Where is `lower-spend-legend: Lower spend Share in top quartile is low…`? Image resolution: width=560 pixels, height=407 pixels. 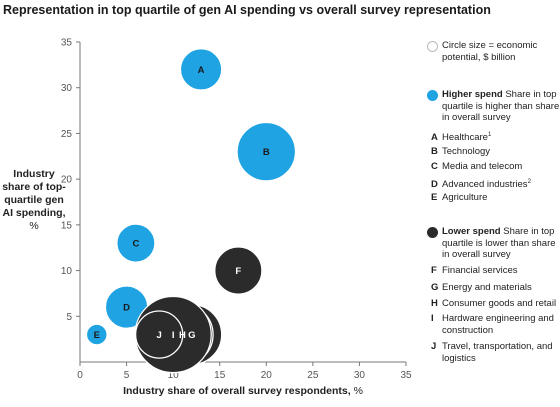 lower-spend-legend: Lower spend Share in top quartile is low… is located at coordinates (501, 244).